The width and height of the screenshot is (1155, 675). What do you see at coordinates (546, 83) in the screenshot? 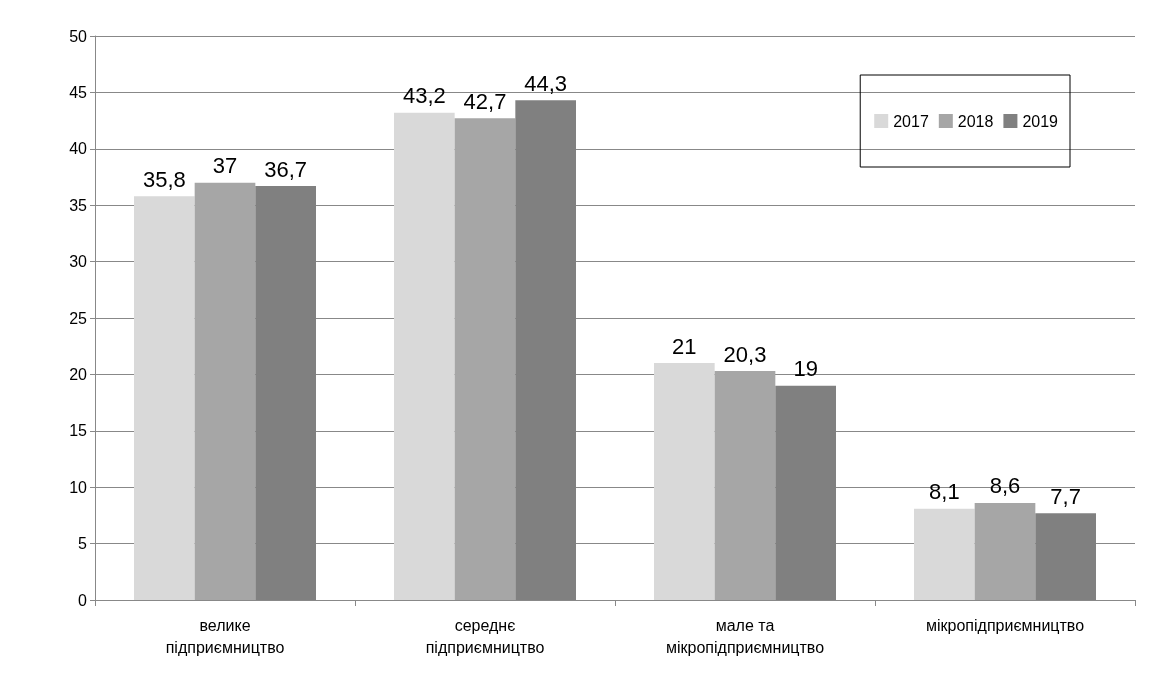
I see `data-label: 44,3` at bounding box center [546, 83].